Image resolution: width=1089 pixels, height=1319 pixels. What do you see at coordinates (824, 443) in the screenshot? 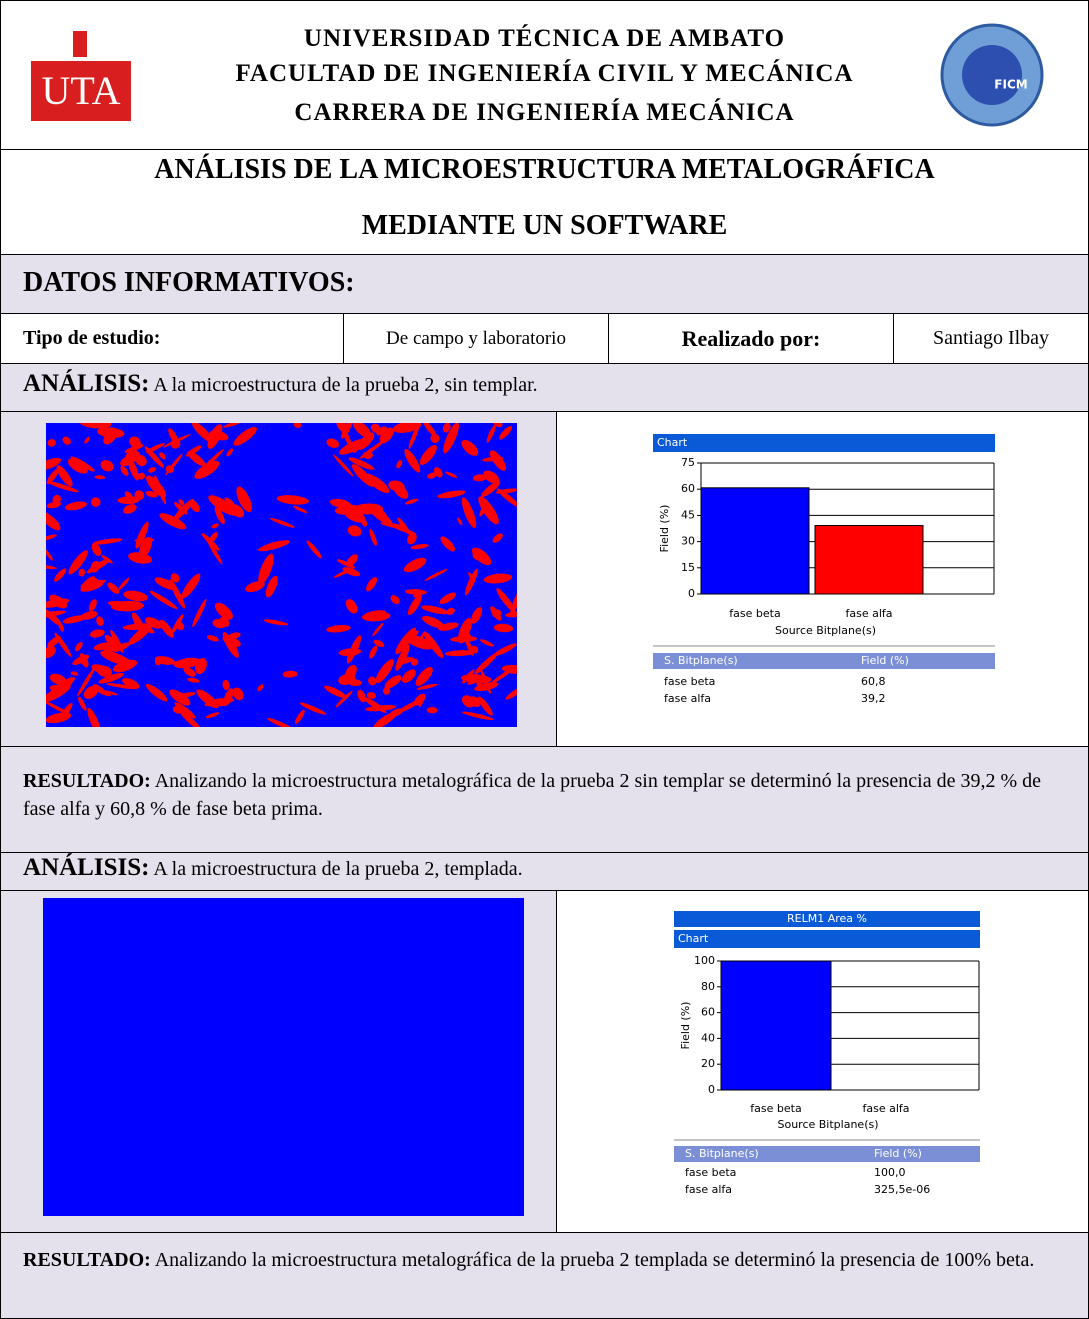
I see `chart-title-bg` at bounding box center [824, 443].